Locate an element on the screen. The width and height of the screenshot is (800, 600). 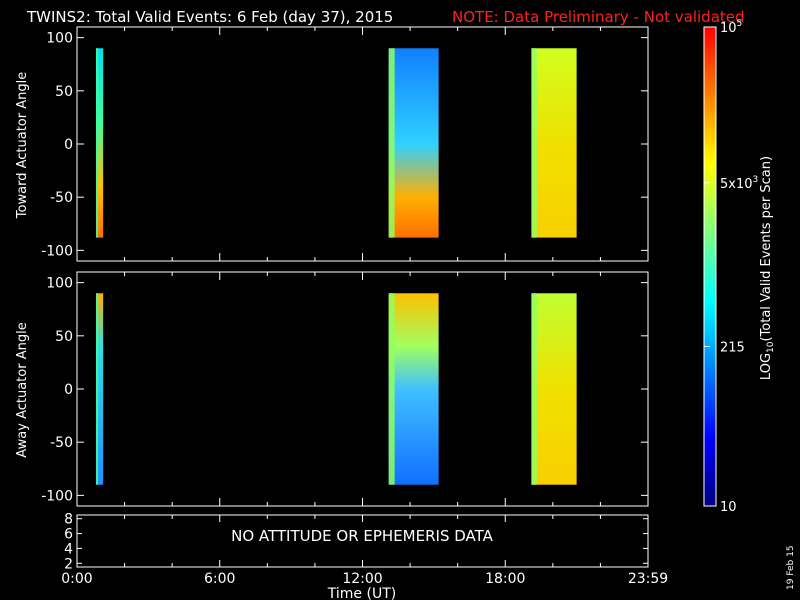
ephemeris-x-ticks: 0:00 6:00 12:00 18:00 23:59 is located at coordinates (364, 551).